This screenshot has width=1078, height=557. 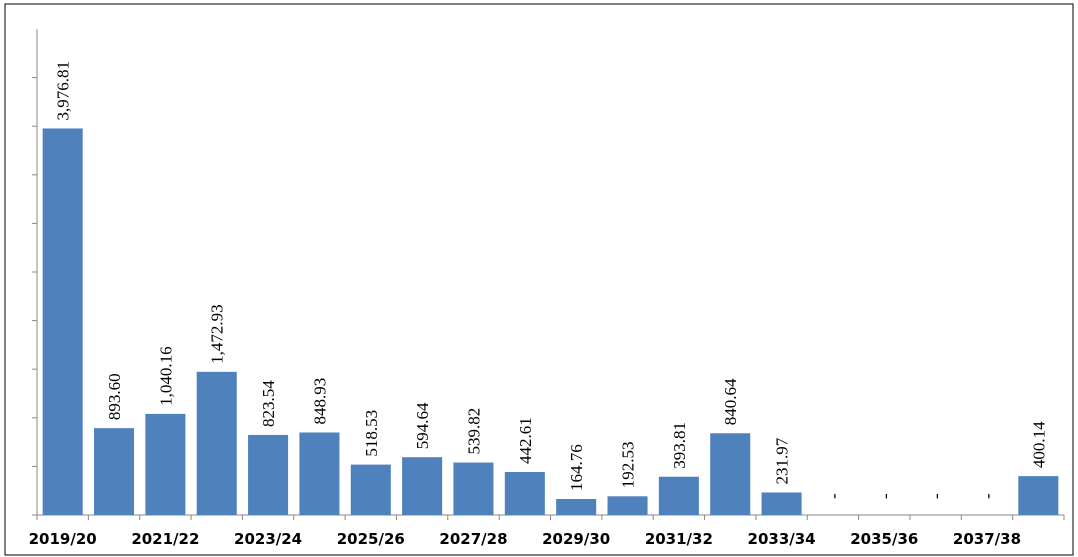 I want to click on x-tick-label: 2029/30, so click(x=576, y=539).